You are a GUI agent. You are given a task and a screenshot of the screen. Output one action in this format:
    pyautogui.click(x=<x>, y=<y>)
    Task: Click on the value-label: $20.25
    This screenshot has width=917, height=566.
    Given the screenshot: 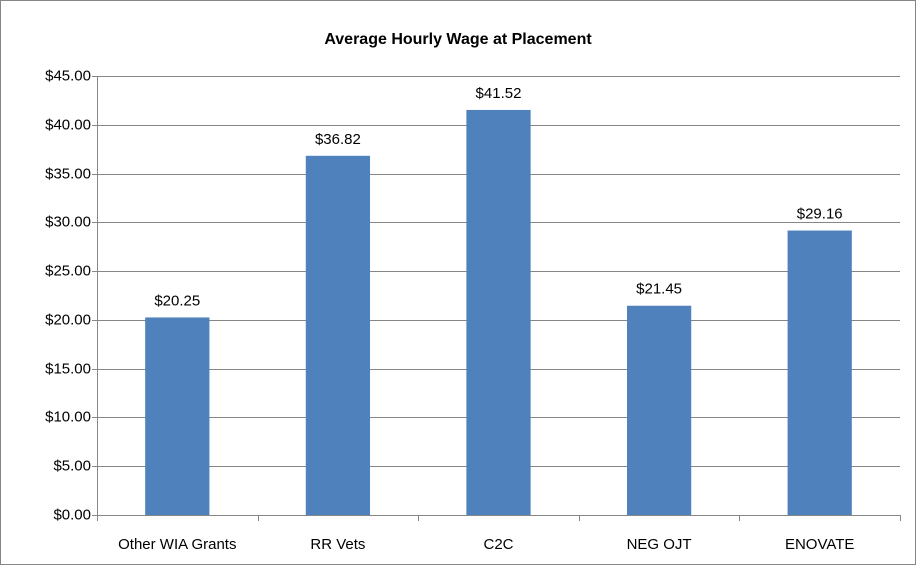 What is the action you would take?
    pyautogui.click(x=177, y=300)
    